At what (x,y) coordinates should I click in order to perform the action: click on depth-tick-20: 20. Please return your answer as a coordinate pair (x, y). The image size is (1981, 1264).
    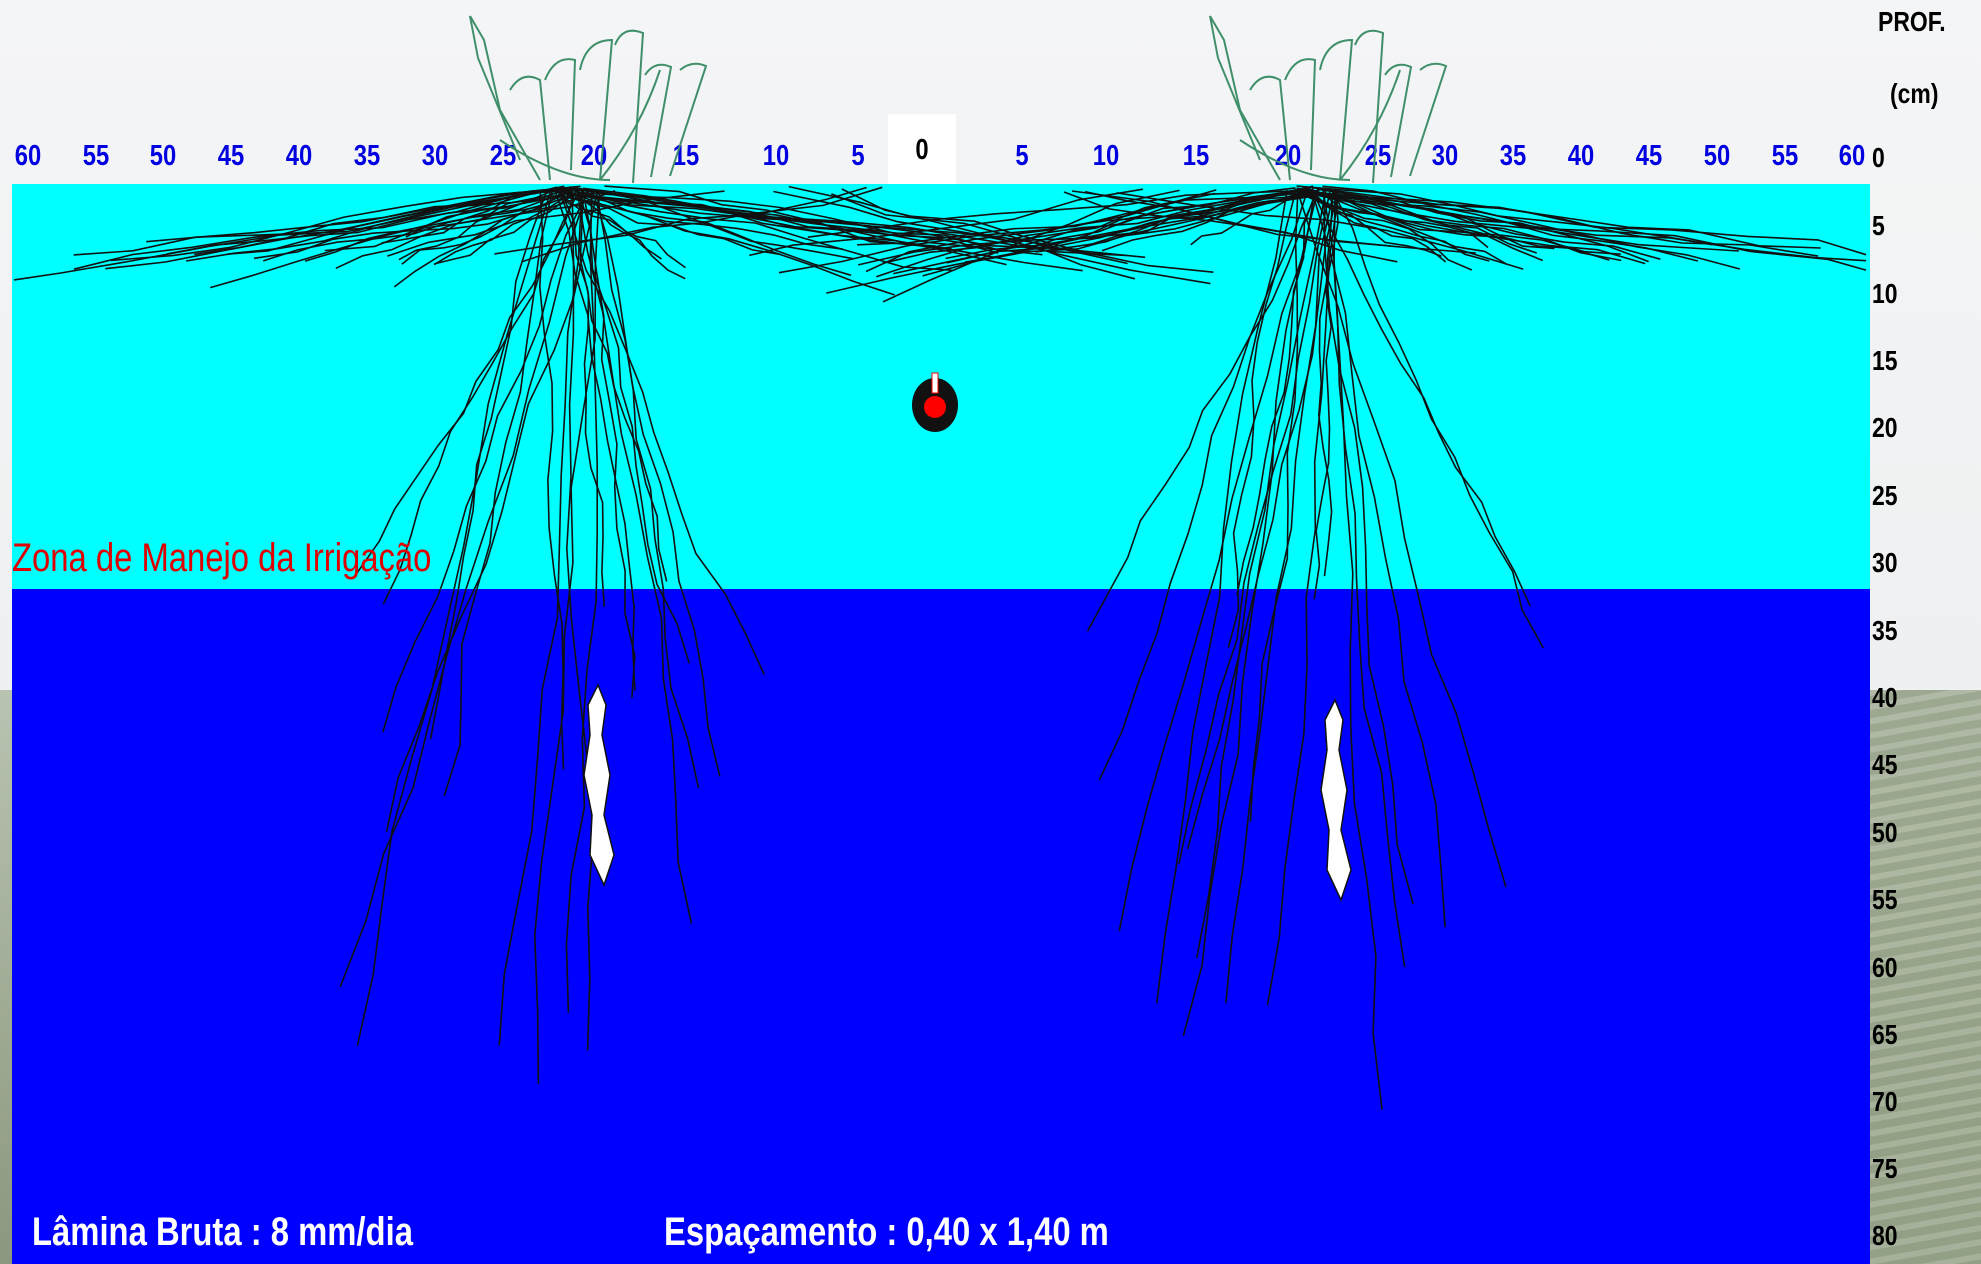
    Looking at the image, I should click on (1885, 427).